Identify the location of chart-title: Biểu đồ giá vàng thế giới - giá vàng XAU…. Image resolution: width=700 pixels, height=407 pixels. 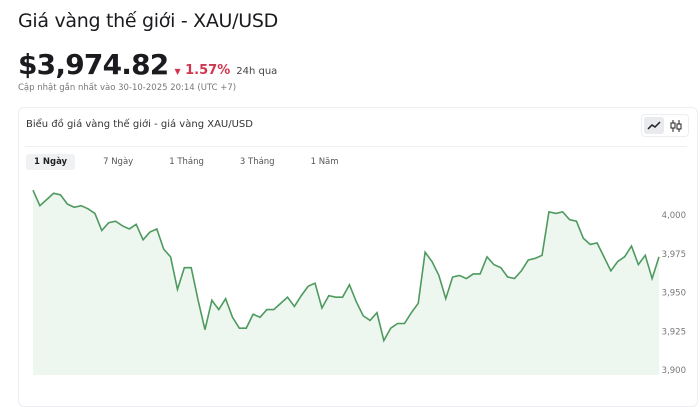
(139, 124).